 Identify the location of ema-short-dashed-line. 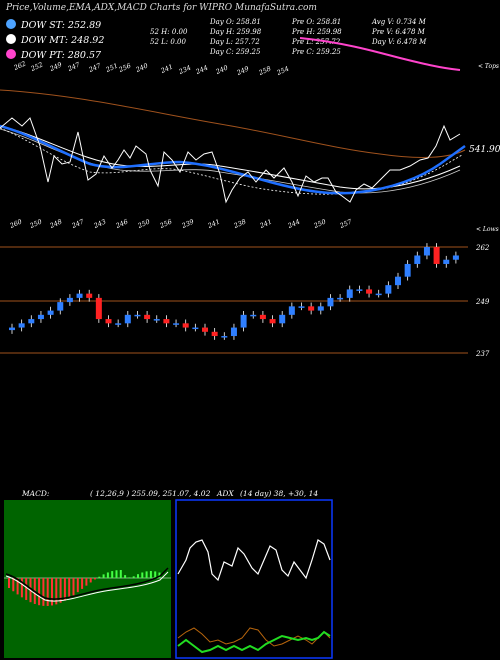
(231, 161).